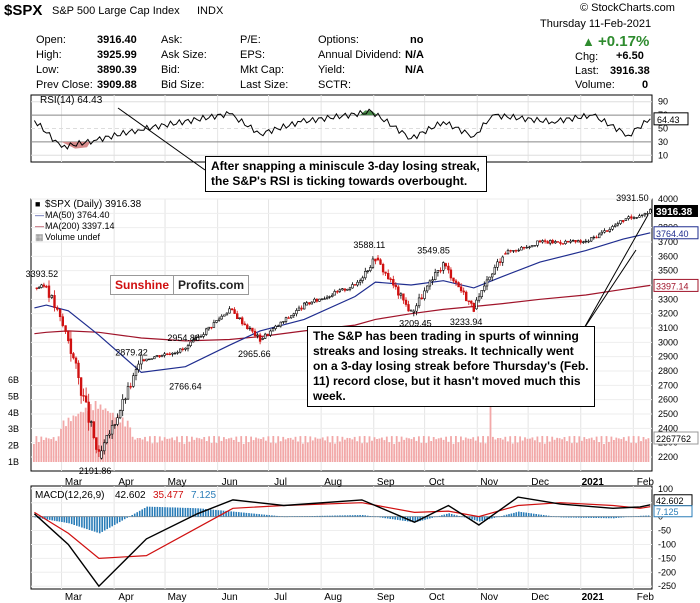 This screenshot has height=603, width=700. I want to click on stat-label: High:, so click(49, 55).